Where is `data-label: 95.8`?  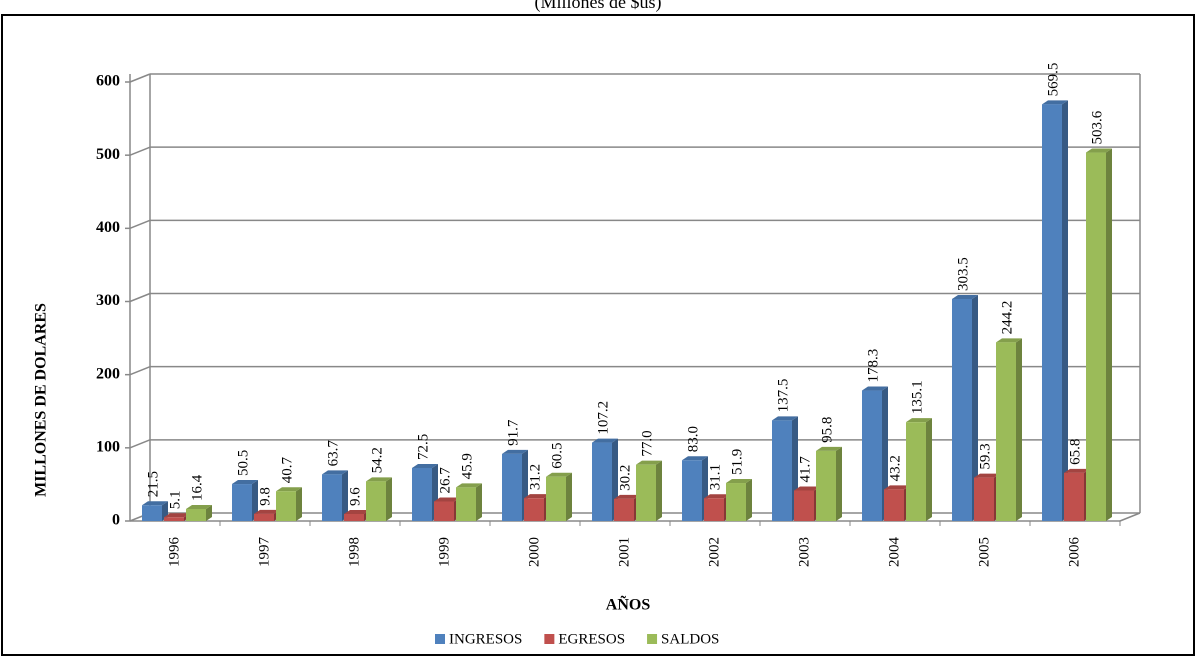 data-label: 95.8 is located at coordinates (827, 430).